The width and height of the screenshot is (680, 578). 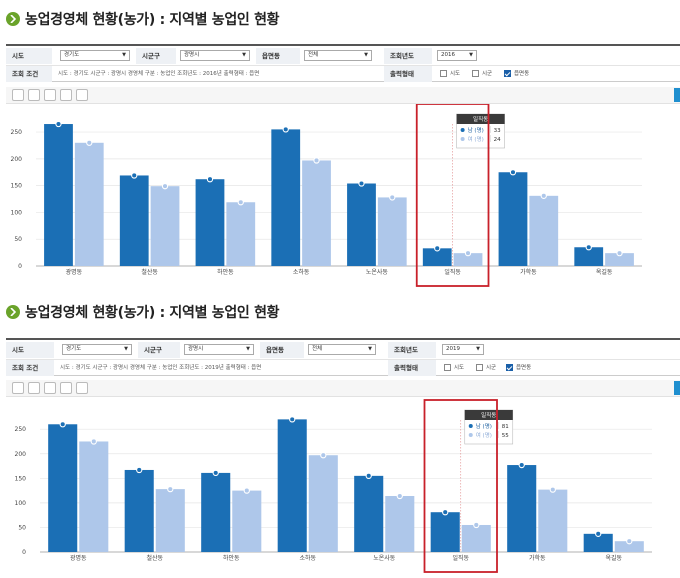 What do you see at coordinates (154, 558) in the screenshot?
I see `x-tick-label: 철산동` at bounding box center [154, 558].